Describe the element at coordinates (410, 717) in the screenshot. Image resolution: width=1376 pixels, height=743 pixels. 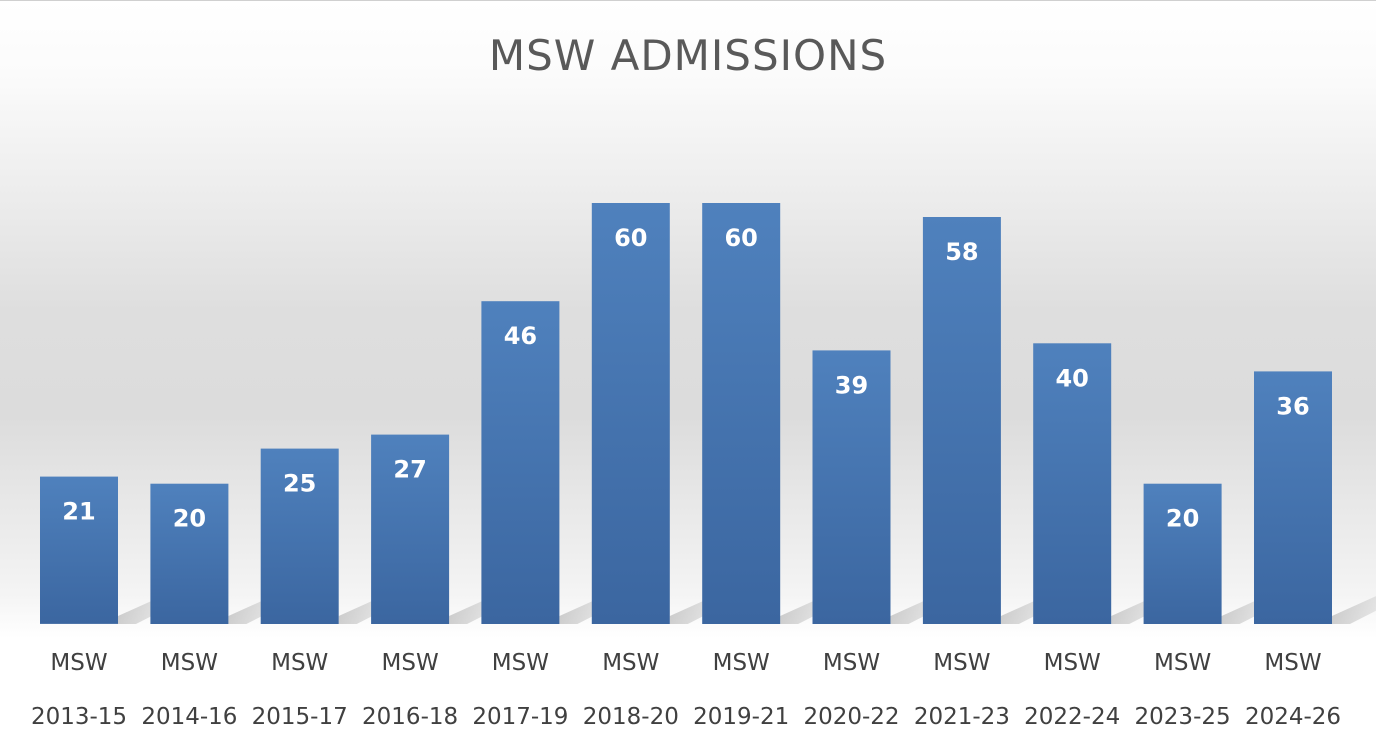
I see `x-tick-label: 2016-18` at that location.